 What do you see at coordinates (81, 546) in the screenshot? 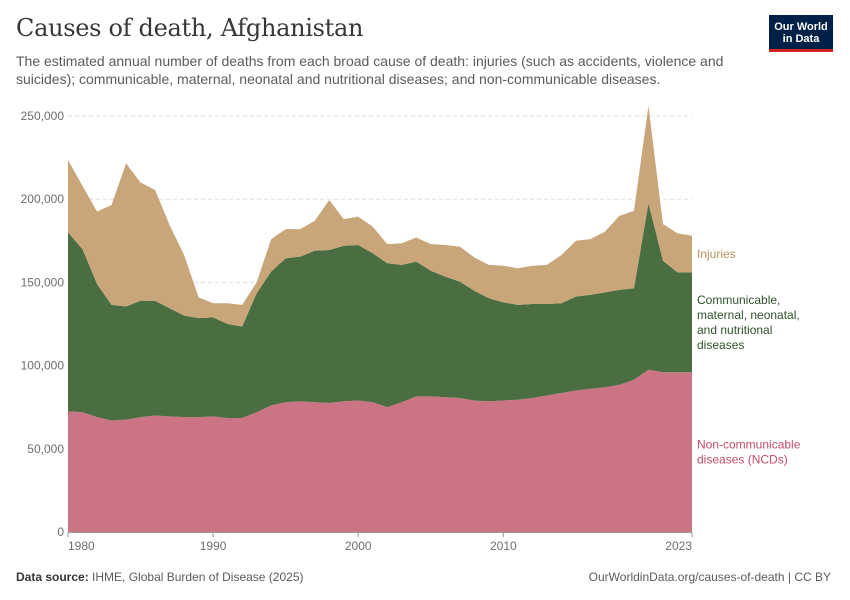
I see `x-tick-label: 1980` at bounding box center [81, 546].